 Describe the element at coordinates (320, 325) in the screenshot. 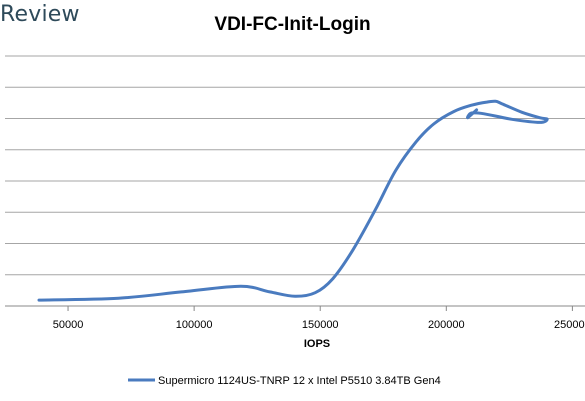

I see `x-tick-label: 150000` at that location.